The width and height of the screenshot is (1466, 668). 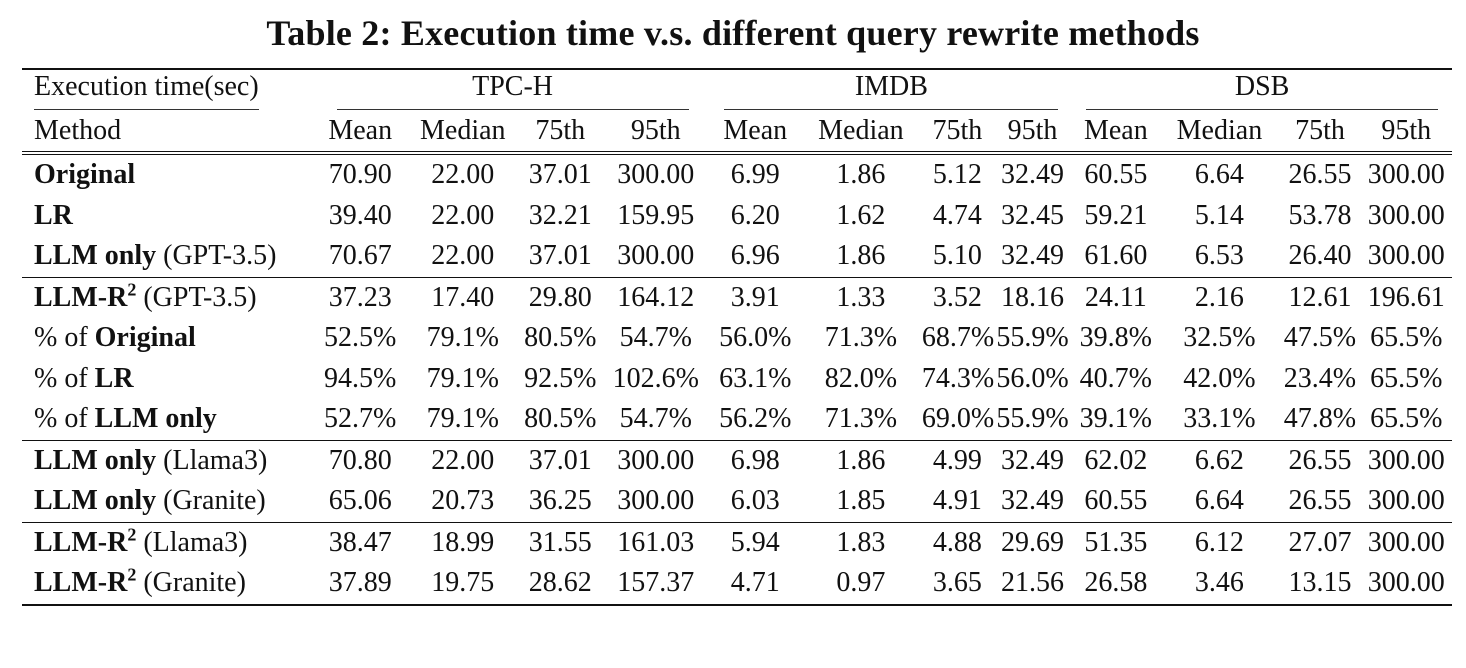 What do you see at coordinates (155, 419) in the screenshot?
I see `method-name: LLM only` at bounding box center [155, 419].